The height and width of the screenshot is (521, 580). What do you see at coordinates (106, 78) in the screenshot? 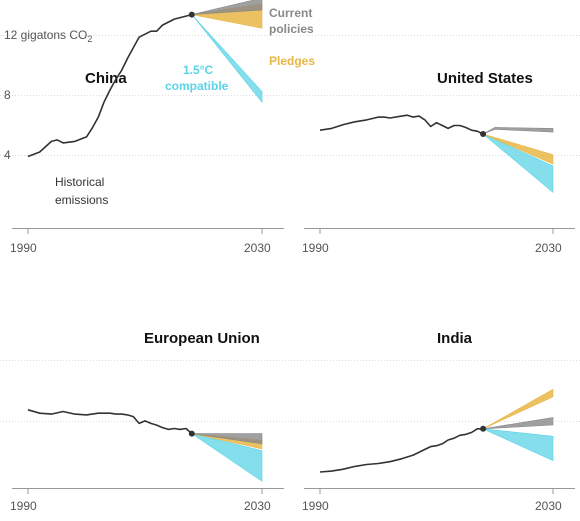
I see `panel-title: China` at bounding box center [106, 78].